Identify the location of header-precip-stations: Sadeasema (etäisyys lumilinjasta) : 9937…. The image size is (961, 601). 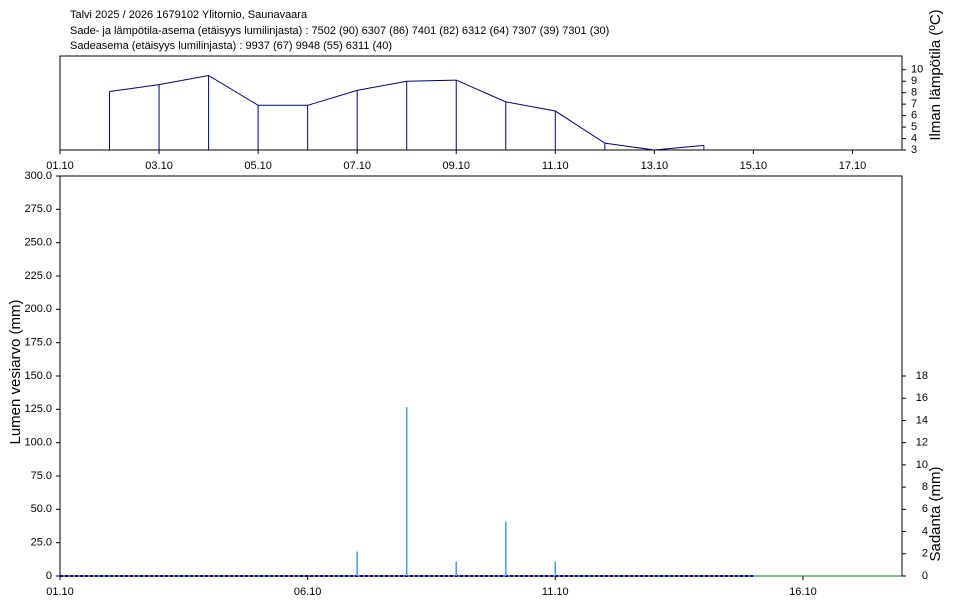
(231, 46).